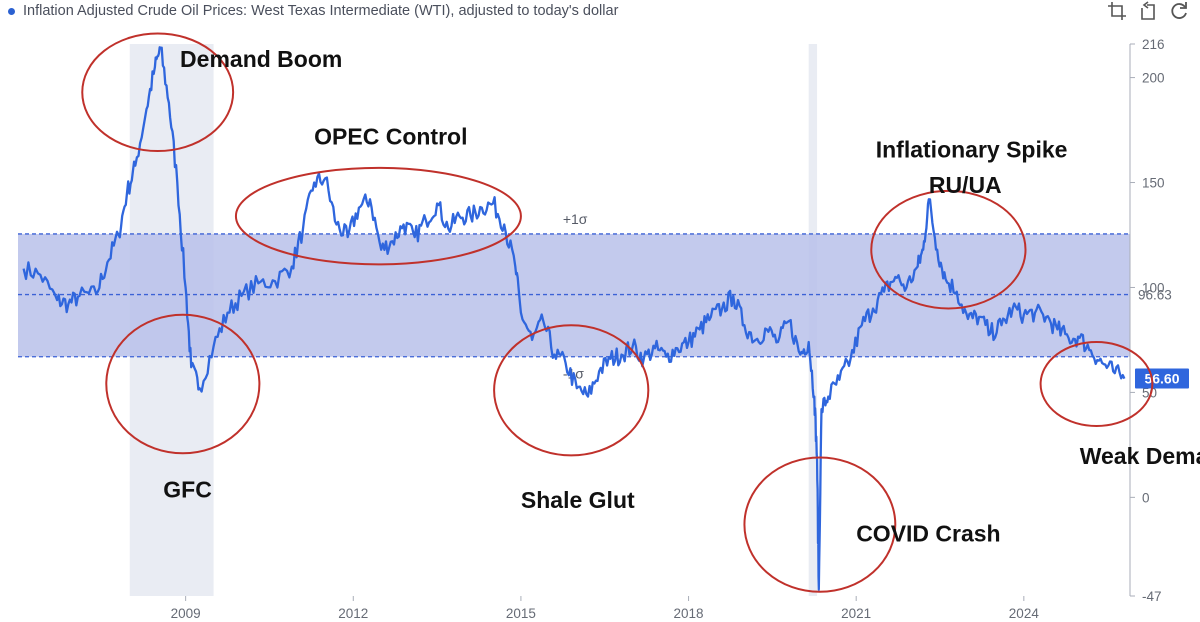 This screenshot has height=622, width=1200. Describe the element at coordinates (353, 613) in the screenshot. I see `x-tick-label-1: 2012` at that location.